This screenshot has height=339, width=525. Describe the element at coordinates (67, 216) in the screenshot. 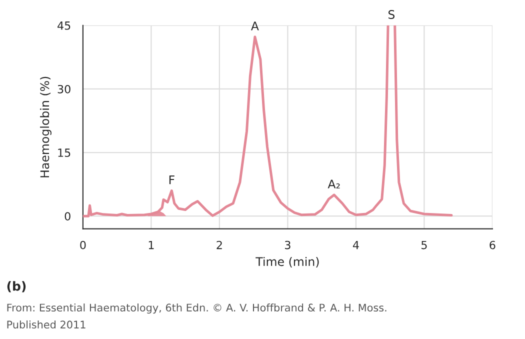

I see `y-tick-label: 0` at that location.